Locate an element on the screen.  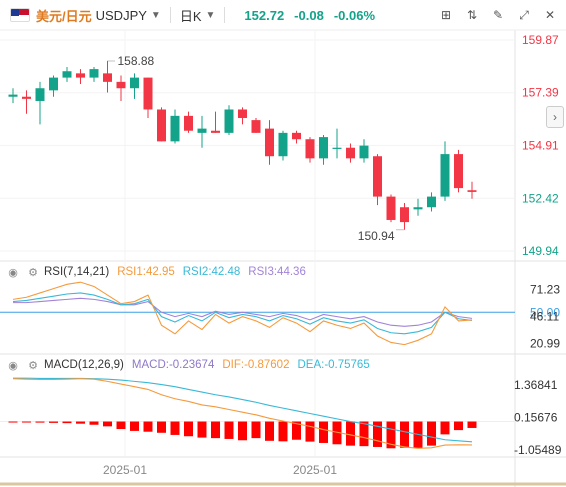
toolbar-icons: ⊞ ⇅ ✎ ⤢ ✕ is located at coordinates (498, 15).